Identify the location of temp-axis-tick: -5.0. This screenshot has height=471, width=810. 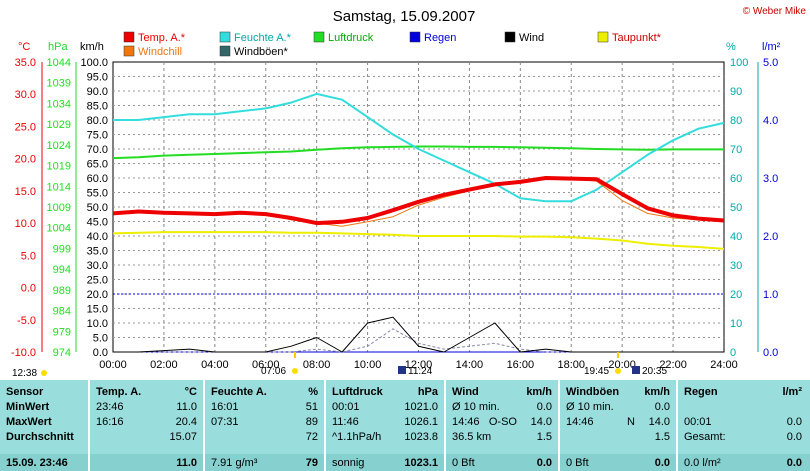
(26, 321).